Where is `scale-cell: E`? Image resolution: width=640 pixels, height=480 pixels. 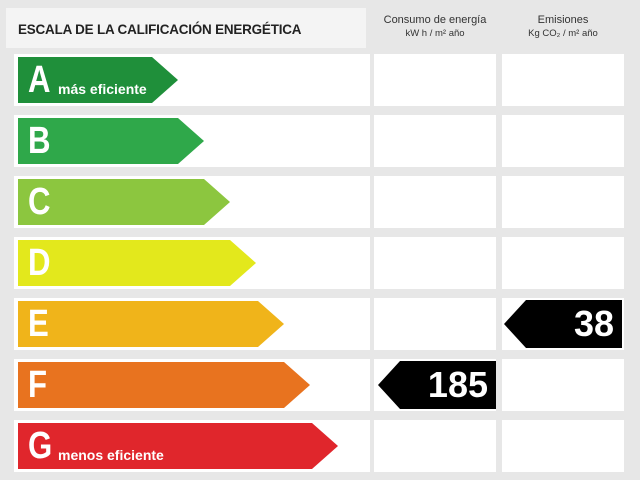
scale-cell: E is located at coordinates (192, 324).